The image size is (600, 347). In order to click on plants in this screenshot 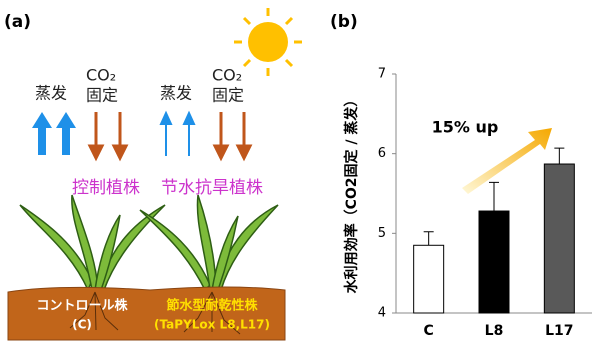, I will do `click(149, 243)`.